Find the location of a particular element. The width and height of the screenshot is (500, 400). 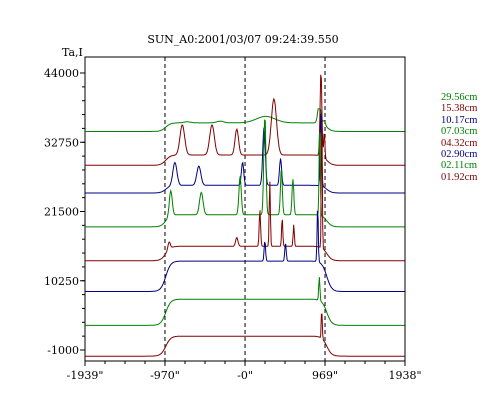

y-tick-label: 21500 is located at coordinates (61, 212).